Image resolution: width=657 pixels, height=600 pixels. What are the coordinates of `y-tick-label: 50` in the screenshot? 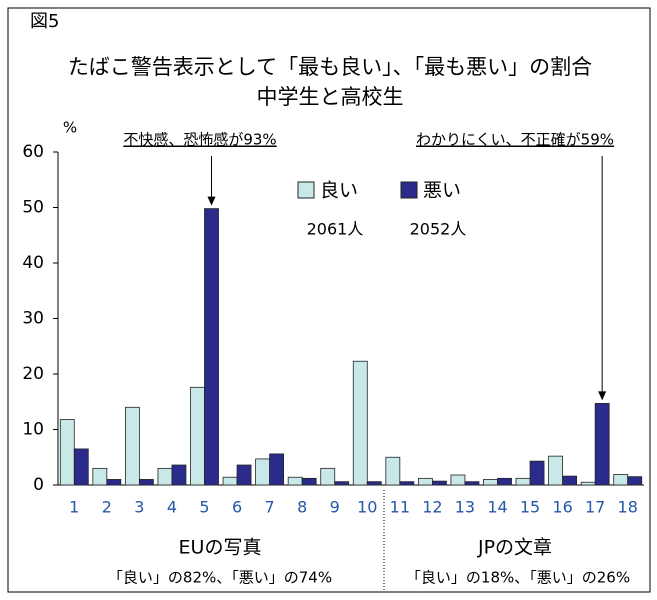 It's located at (33, 208).